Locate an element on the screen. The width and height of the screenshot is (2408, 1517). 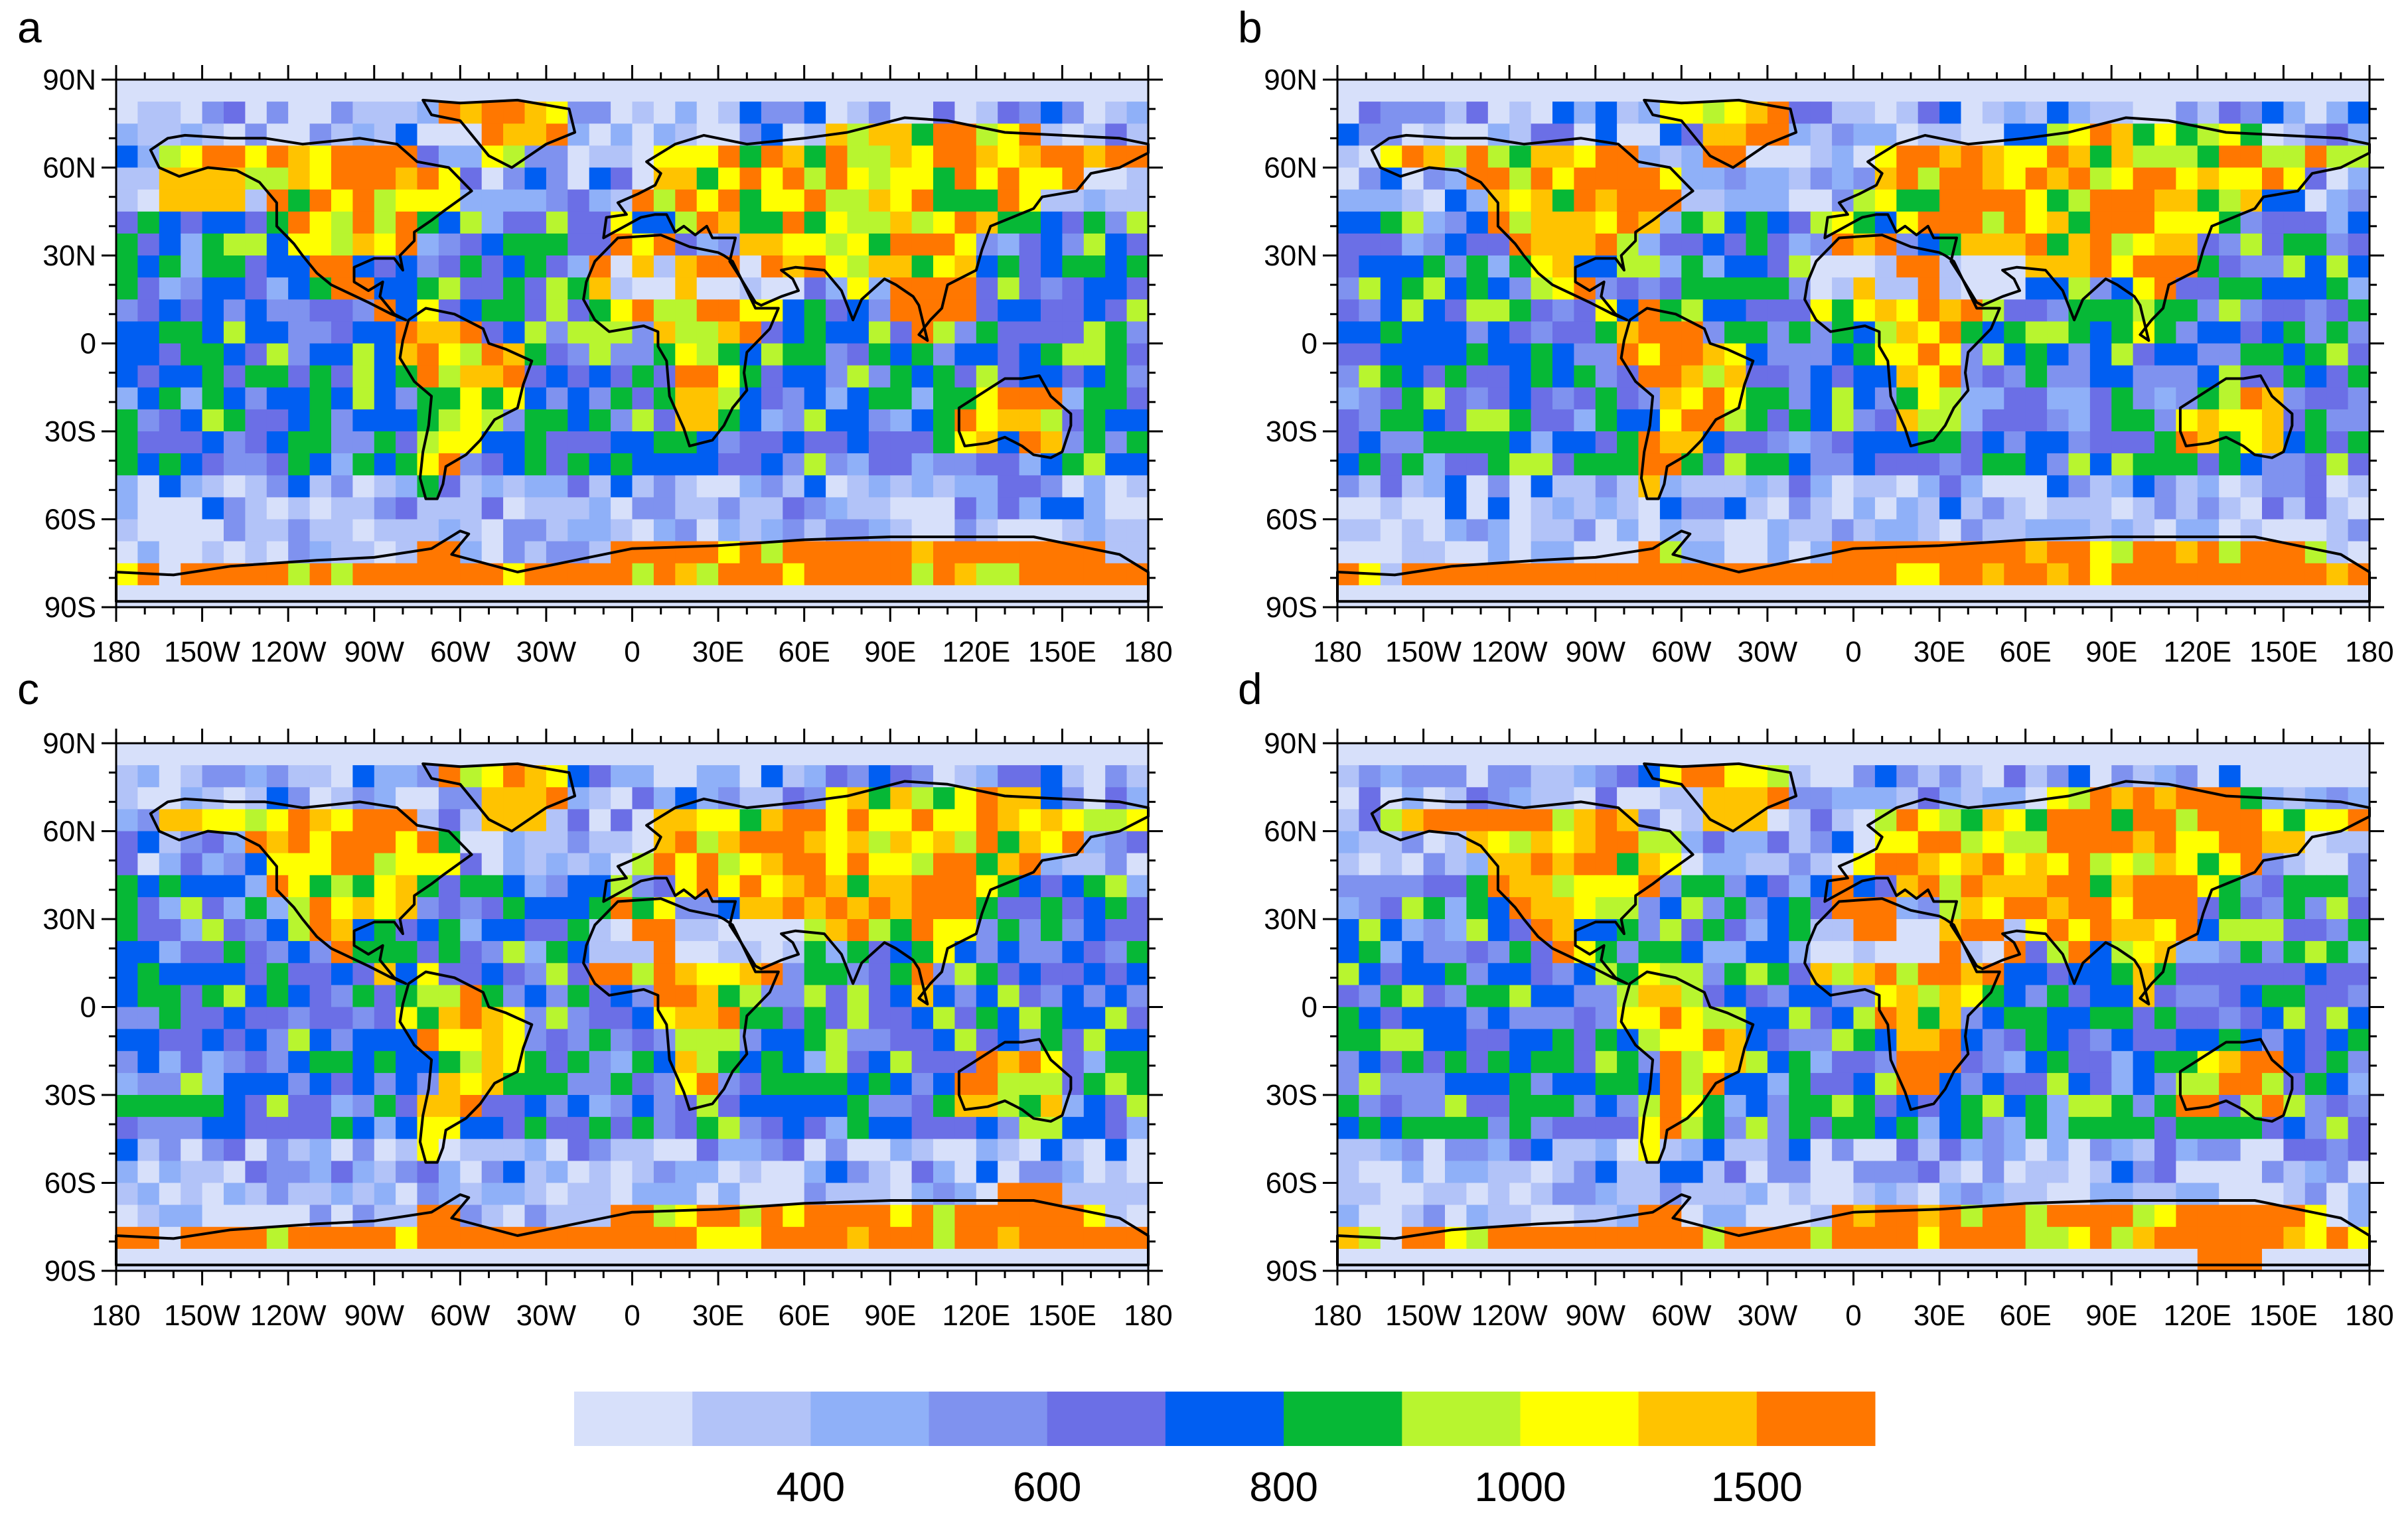
panel-label-a: a is located at coordinates (29, 27).